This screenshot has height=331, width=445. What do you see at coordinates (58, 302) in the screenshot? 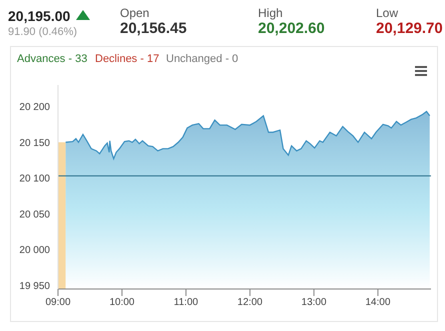
I see `x-tick-label: 09:00` at bounding box center [58, 302].